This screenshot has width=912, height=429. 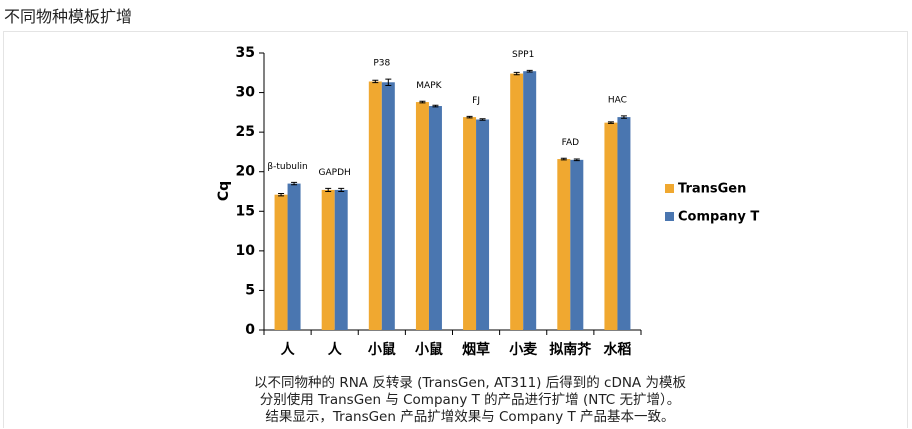 What do you see at coordinates (617, 100) in the screenshot?
I see `annotation: HAC` at bounding box center [617, 100].